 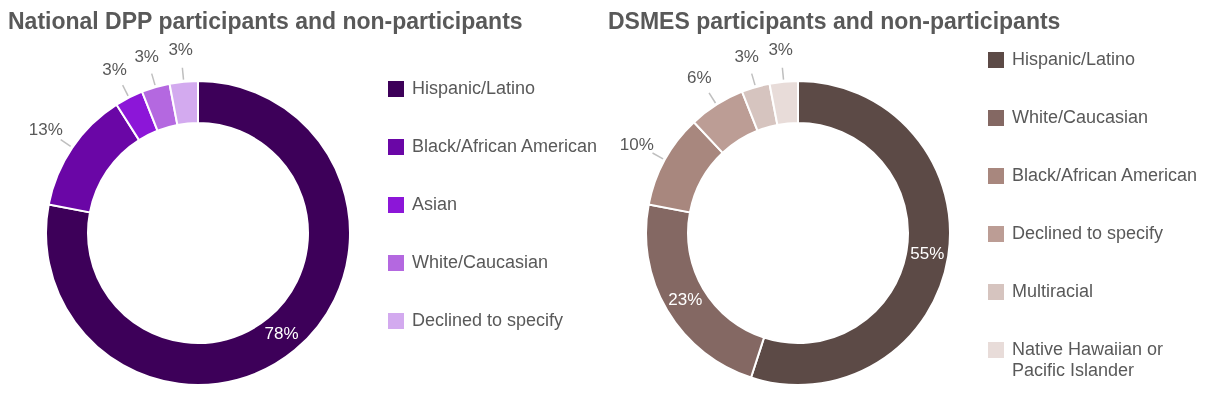 I want to click on legend-label: Native Hawaiian or Pacific Islander, so click(x=1088, y=360).